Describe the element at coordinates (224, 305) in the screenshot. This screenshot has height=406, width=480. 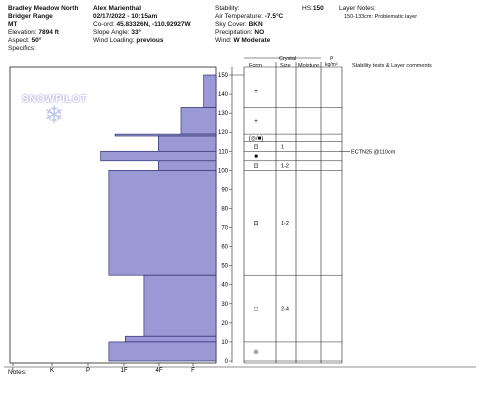
I see `height-label: 30` at that location.